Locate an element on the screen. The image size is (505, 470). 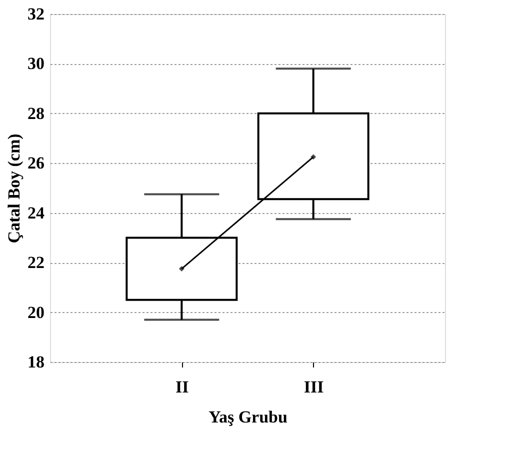
x-tick-label: III is located at coordinates (314, 387).